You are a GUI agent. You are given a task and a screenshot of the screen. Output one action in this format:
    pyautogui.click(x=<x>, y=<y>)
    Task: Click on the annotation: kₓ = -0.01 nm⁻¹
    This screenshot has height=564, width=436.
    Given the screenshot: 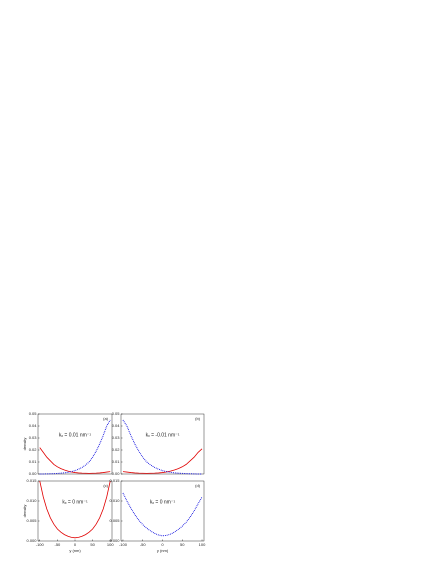 What is the action you would take?
    pyautogui.click(x=163, y=435)
    